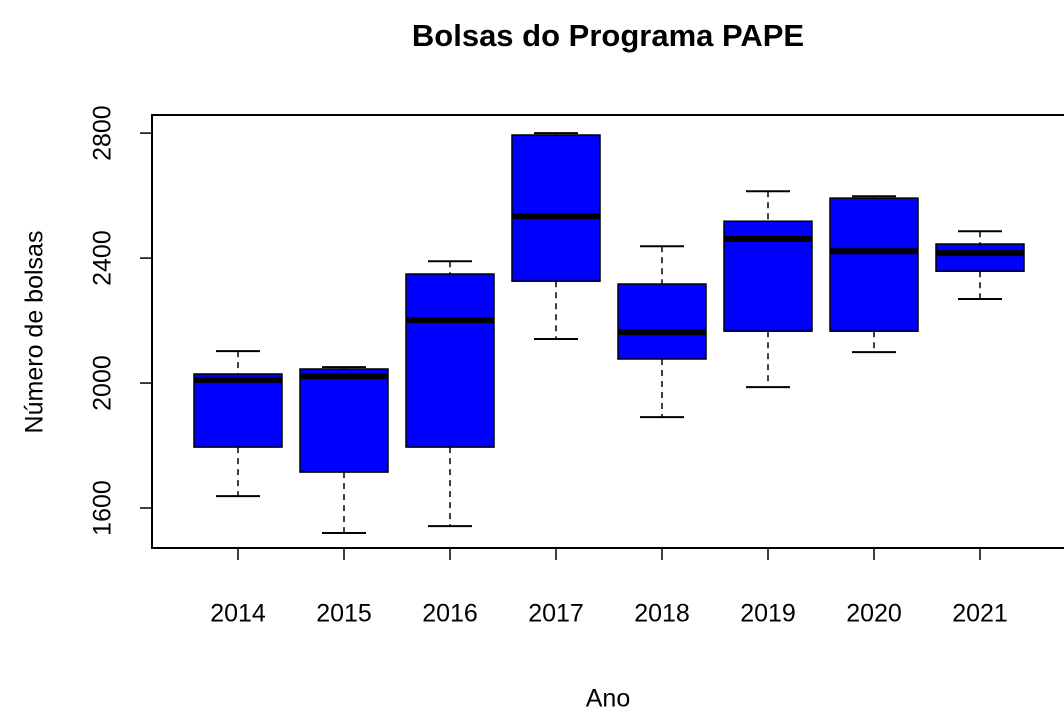 The height and width of the screenshot is (722, 1064). What do you see at coordinates (662, 614) in the screenshot?
I see `x-tick-label: 2018` at bounding box center [662, 614].